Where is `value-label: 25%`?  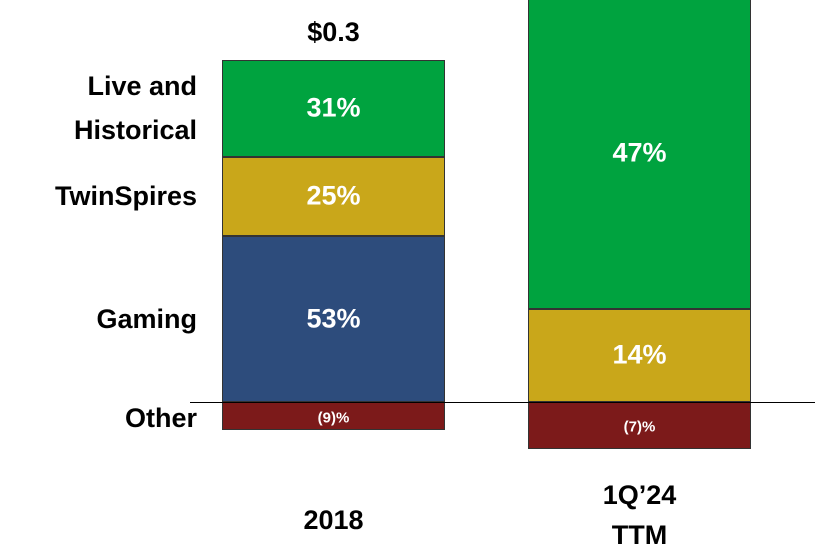
value-label: 25% is located at coordinates (333, 195).